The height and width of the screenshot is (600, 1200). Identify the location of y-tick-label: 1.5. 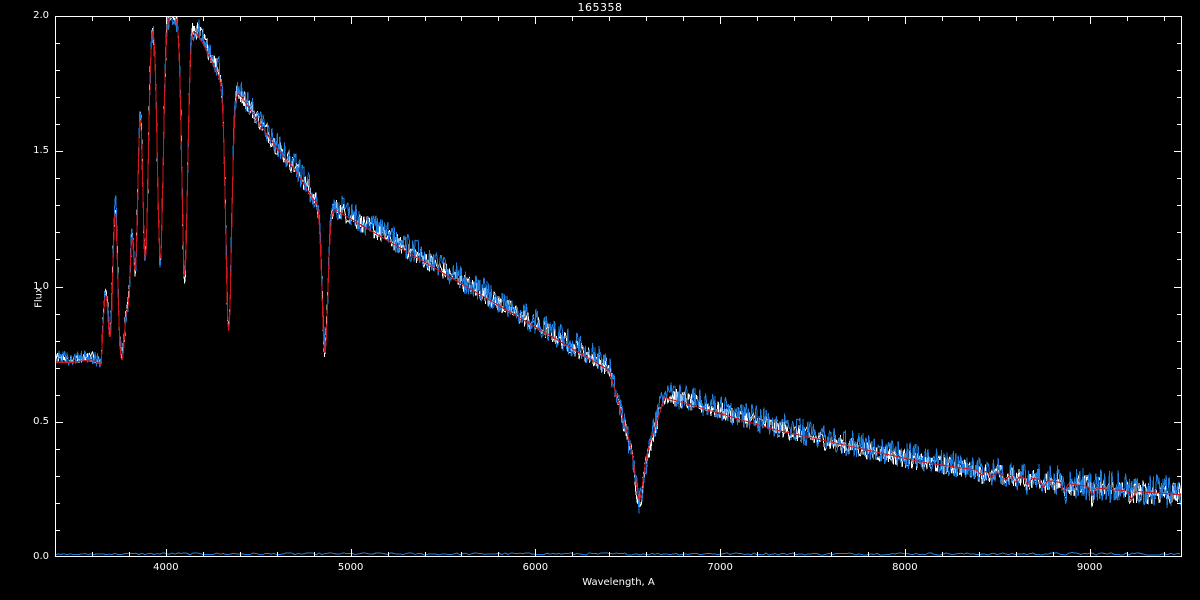
(41, 151).